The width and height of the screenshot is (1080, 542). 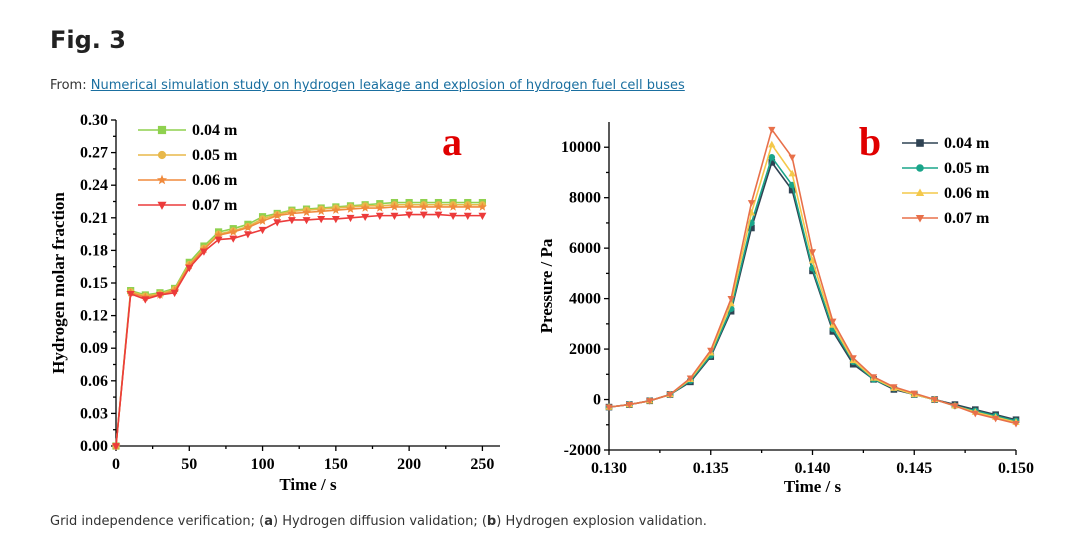 What do you see at coordinates (94, 250) in the screenshot?
I see `y-tick-label: 0.18` at bounding box center [94, 250].